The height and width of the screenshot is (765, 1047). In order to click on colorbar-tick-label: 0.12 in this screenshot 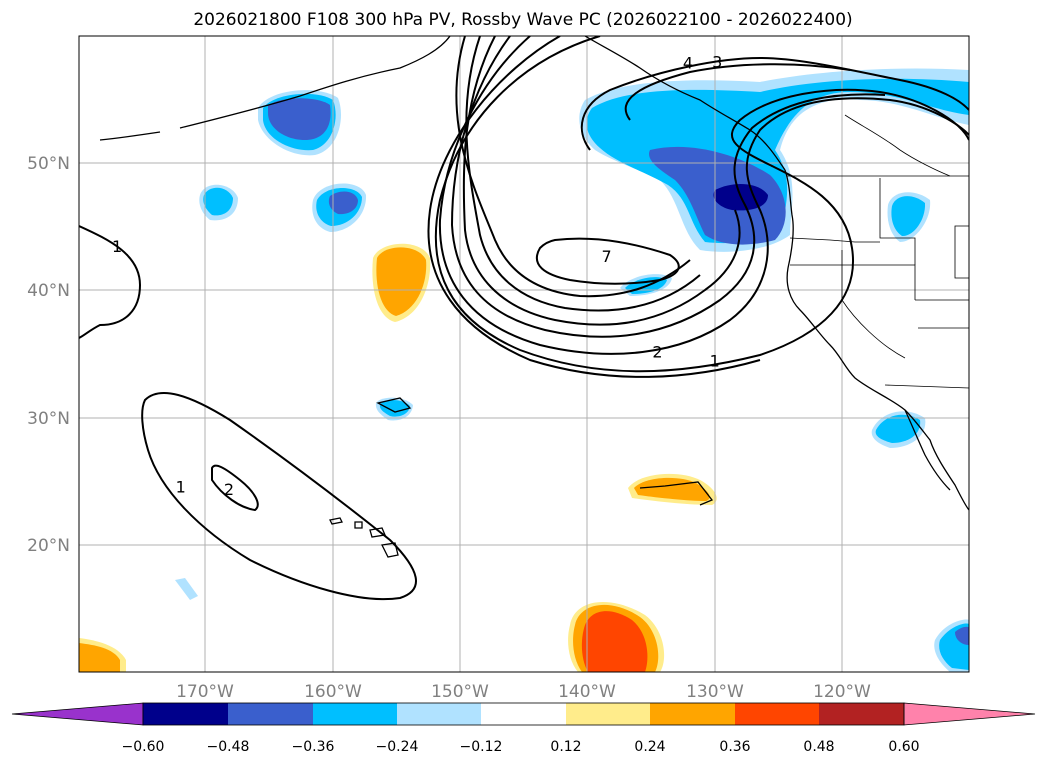, I will do `click(565, 747)`.